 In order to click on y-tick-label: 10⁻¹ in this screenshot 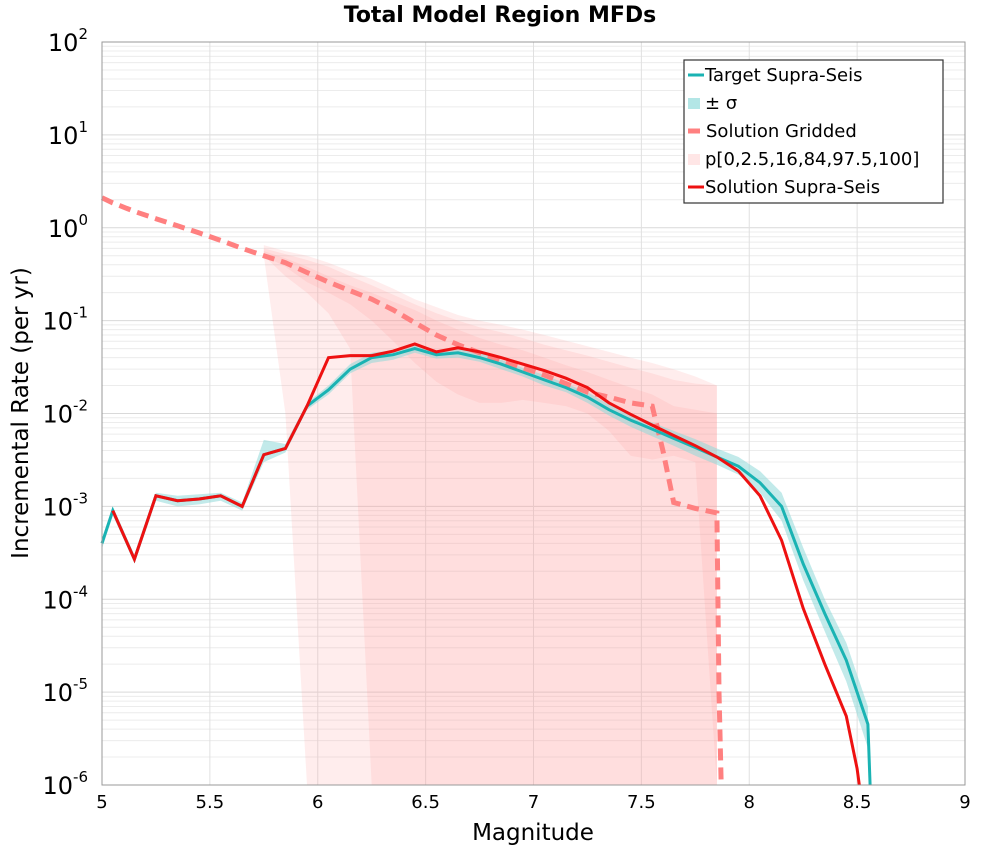, I will do `click(65, 320)`.